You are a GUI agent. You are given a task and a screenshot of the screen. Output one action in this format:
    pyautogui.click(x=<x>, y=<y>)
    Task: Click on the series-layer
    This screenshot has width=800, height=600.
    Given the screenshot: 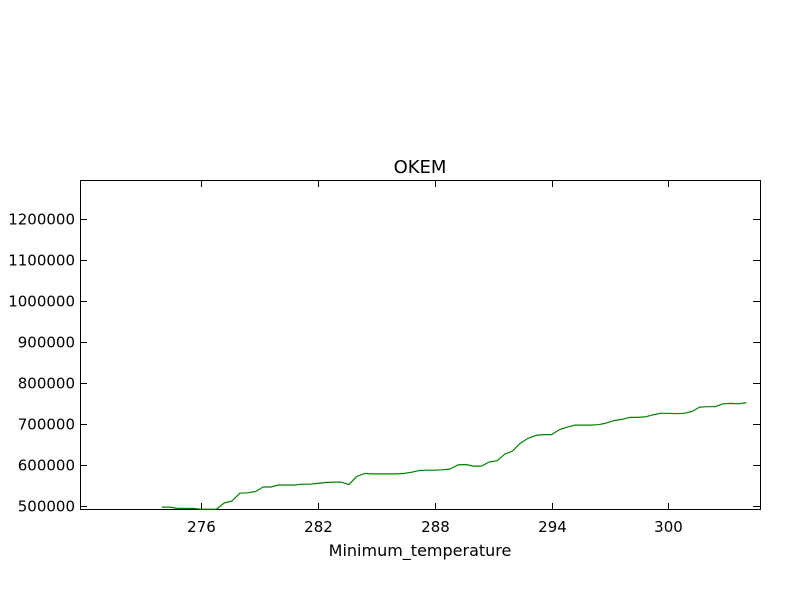 What is the action you would take?
    pyautogui.click(x=454, y=456)
    